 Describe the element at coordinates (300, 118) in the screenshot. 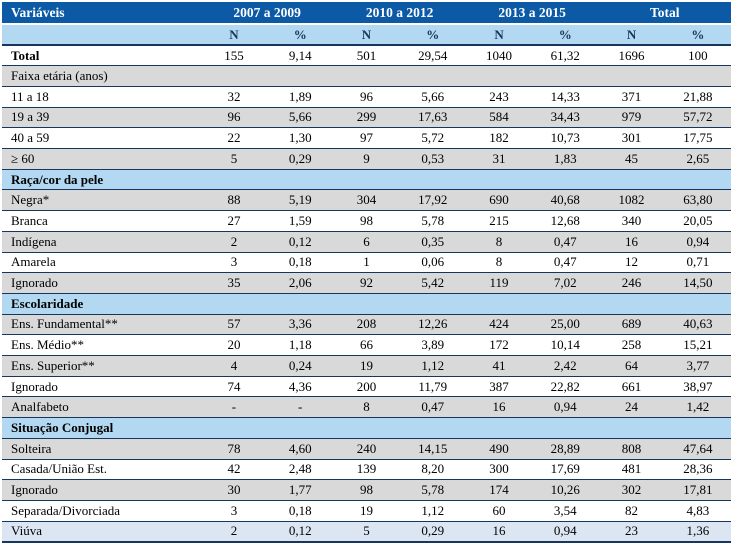

I see `cell-value: 5,66` at that location.